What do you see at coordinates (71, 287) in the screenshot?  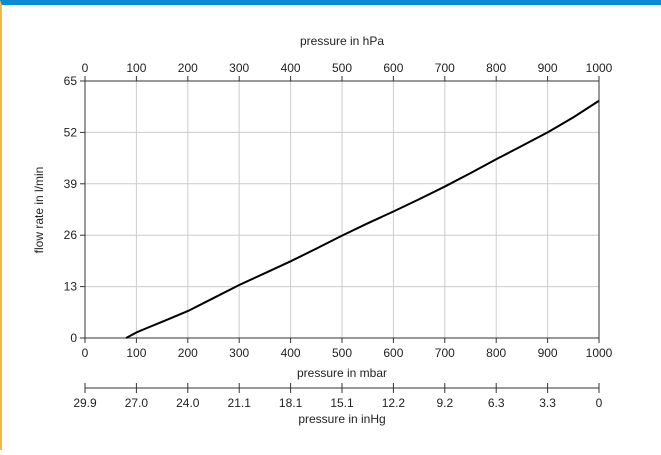 I see `y-tick-label: 13` at bounding box center [71, 287].